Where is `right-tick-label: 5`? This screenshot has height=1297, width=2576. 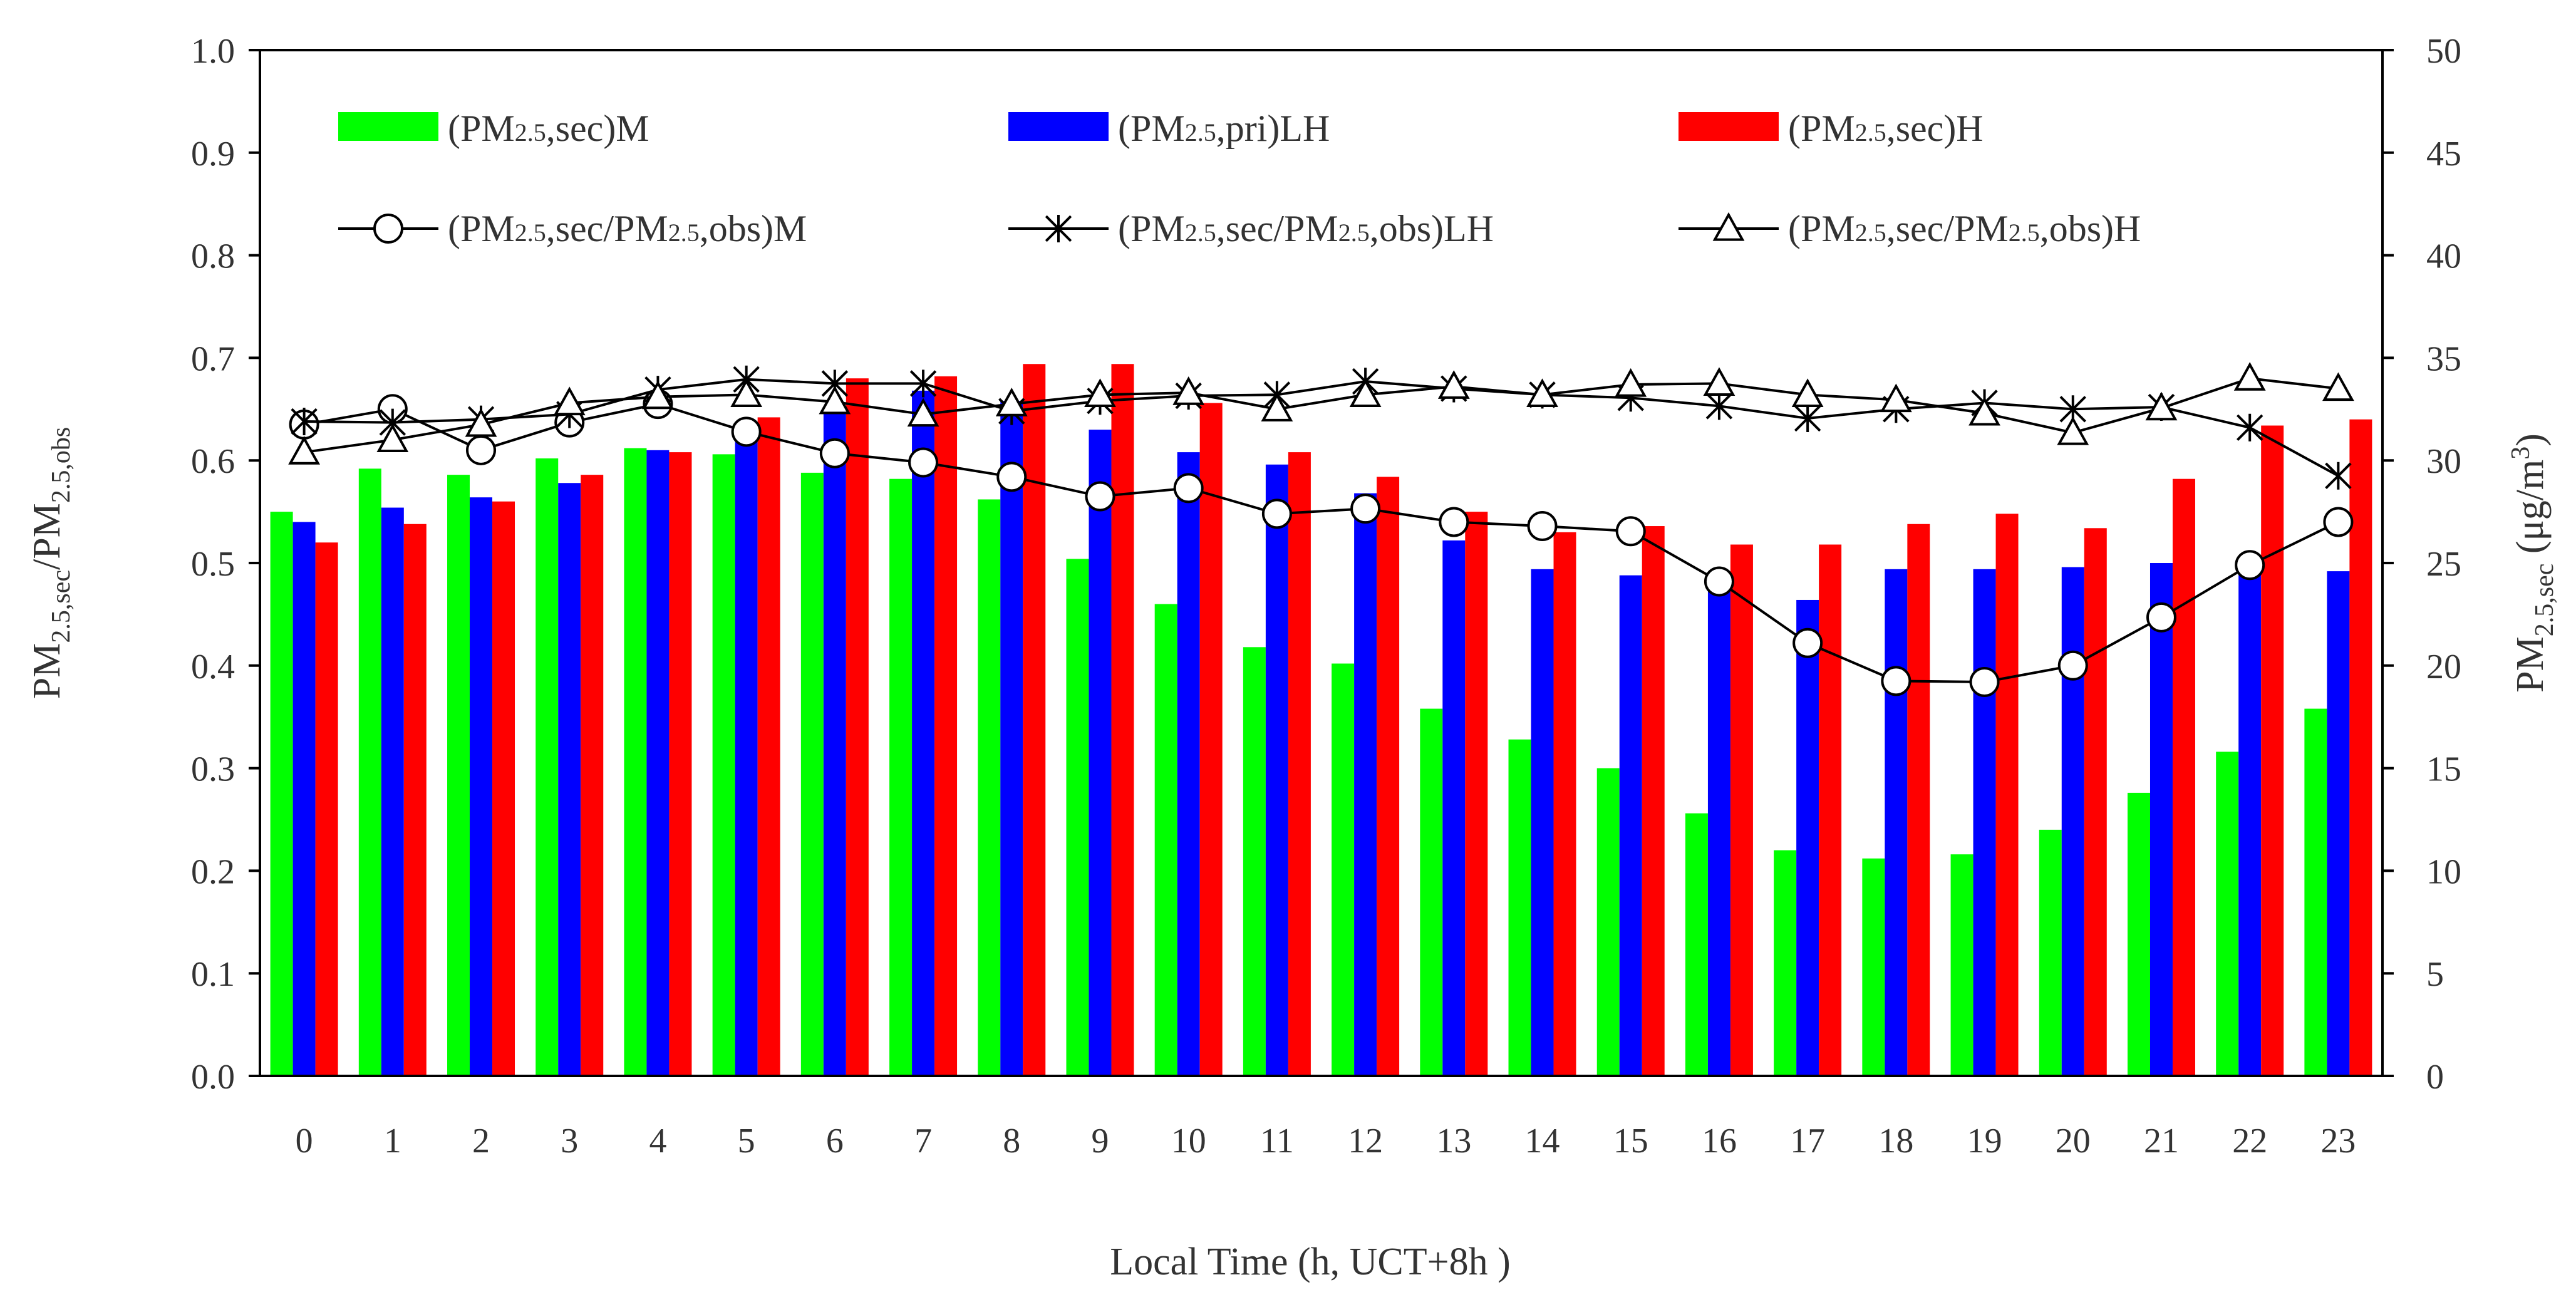
right-tick-label: 5 is located at coordinates (2435, 974).